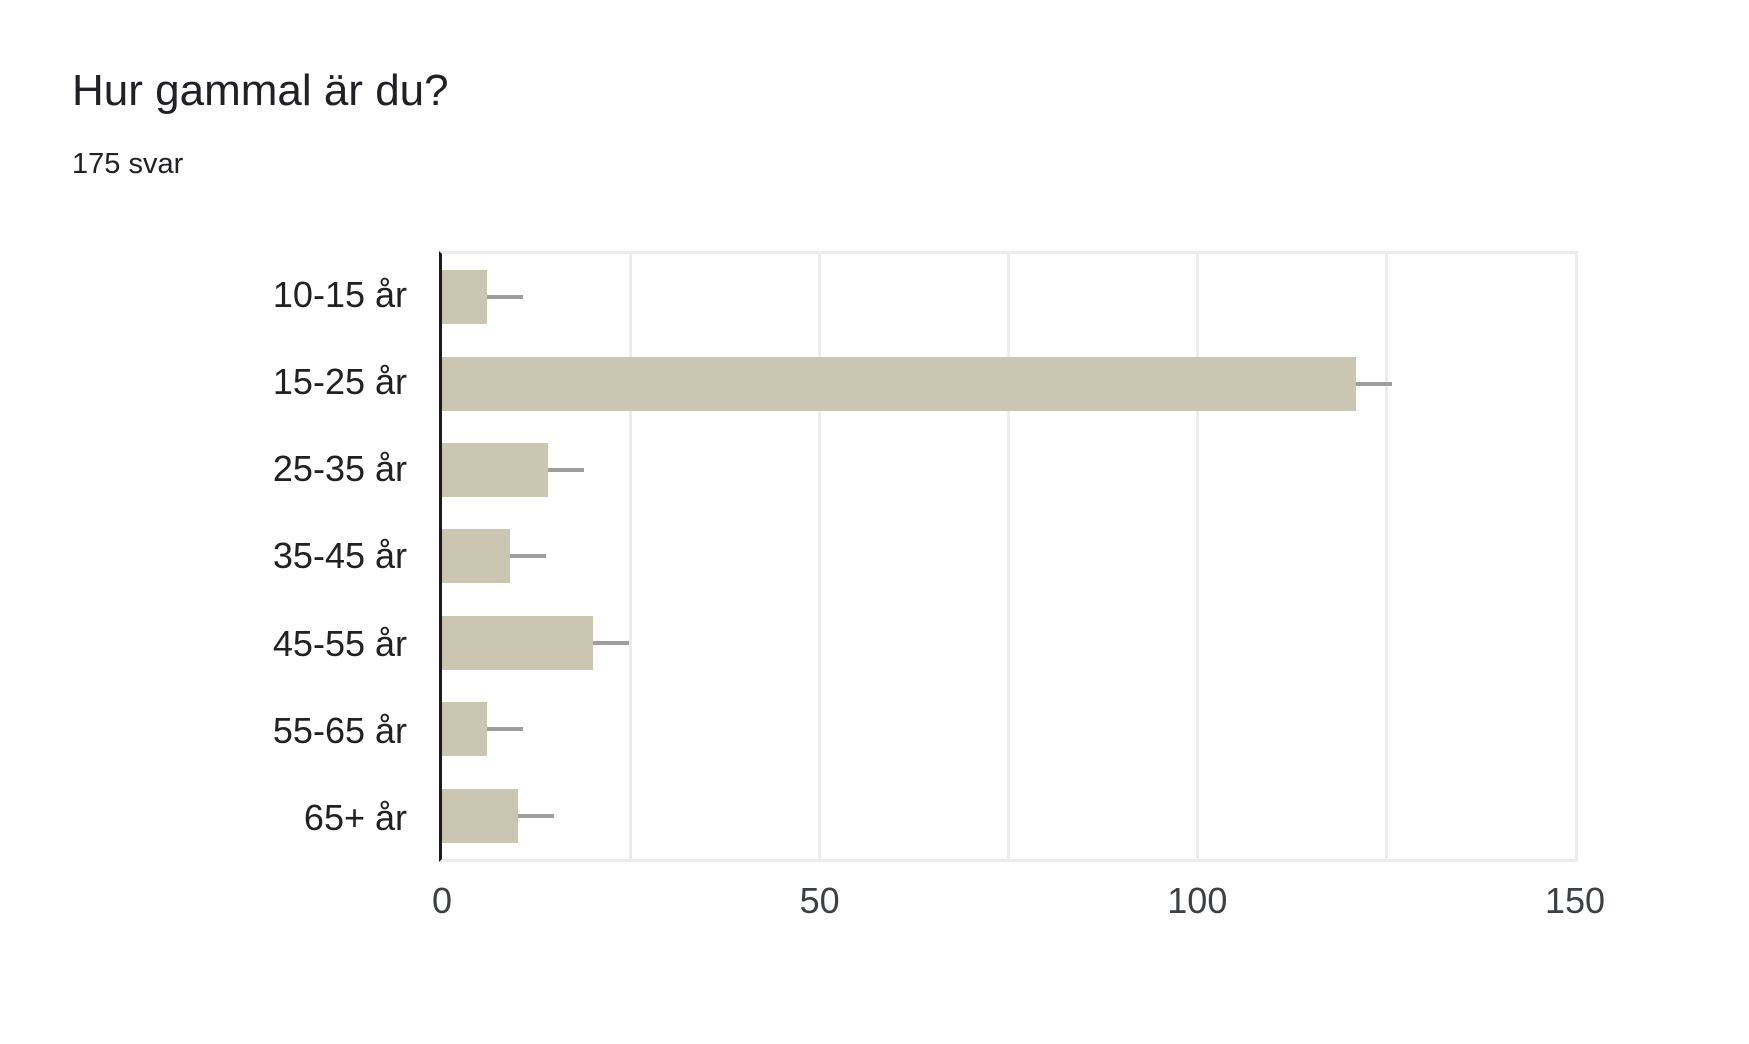  Describe the element at coordinates (465, 729) in the screenshot. I see `bar-55-65 år` at that location.